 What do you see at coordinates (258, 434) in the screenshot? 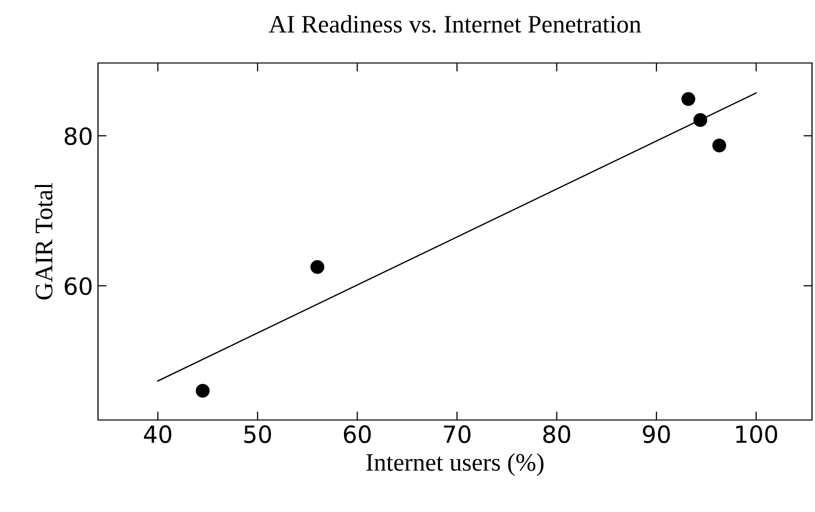
I see `x-tick-label: 50` at bounding box center [258, 434].